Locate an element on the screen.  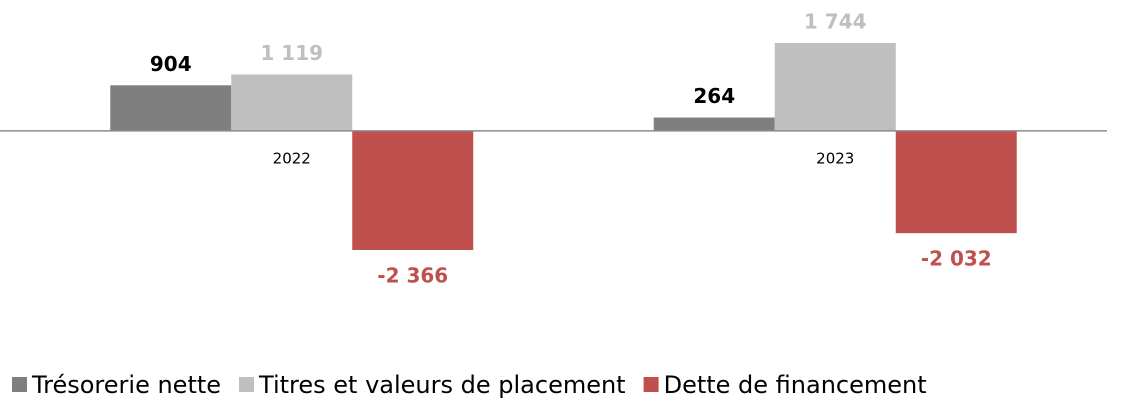
x-tick-label: 2022 is located at coordinates (292, 158).